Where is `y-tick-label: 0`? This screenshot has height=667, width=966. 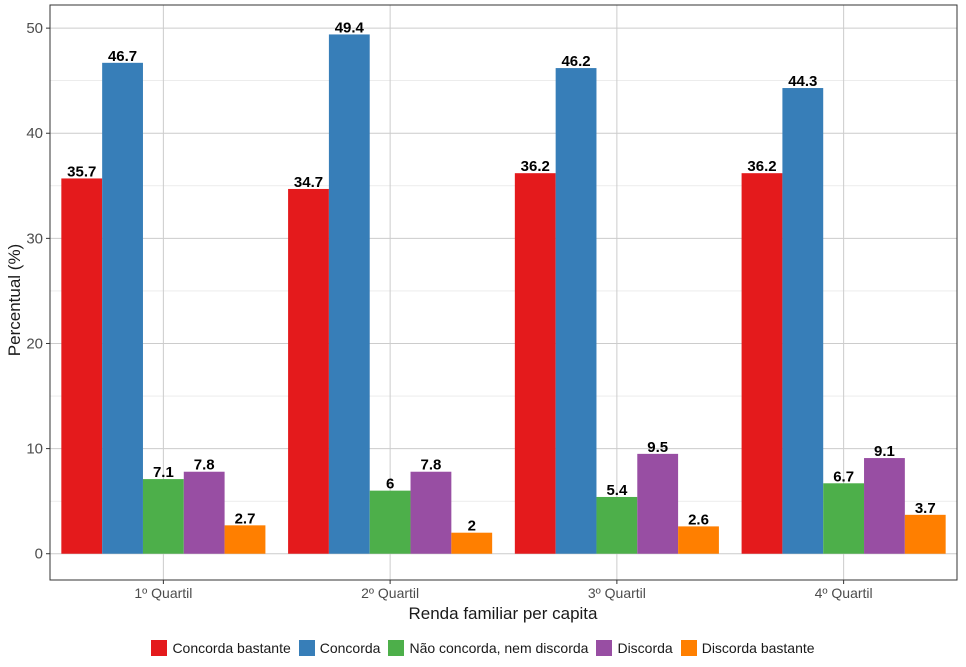 y-tick-label: 0 is located at coordinates (39, 554).